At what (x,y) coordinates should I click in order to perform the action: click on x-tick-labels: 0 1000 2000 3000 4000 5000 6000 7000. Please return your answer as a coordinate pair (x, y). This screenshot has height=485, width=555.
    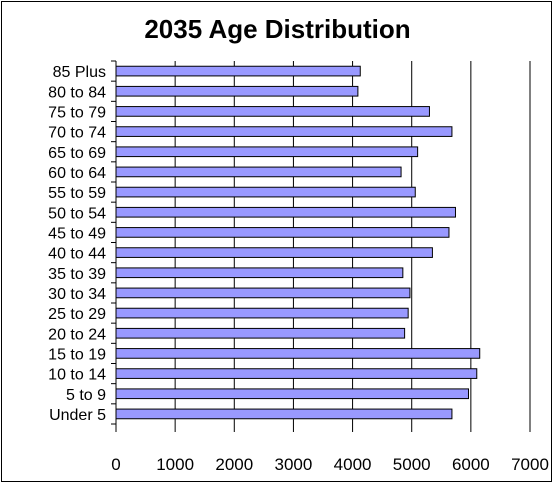
    Looking at the image, I should click on (330, 464).